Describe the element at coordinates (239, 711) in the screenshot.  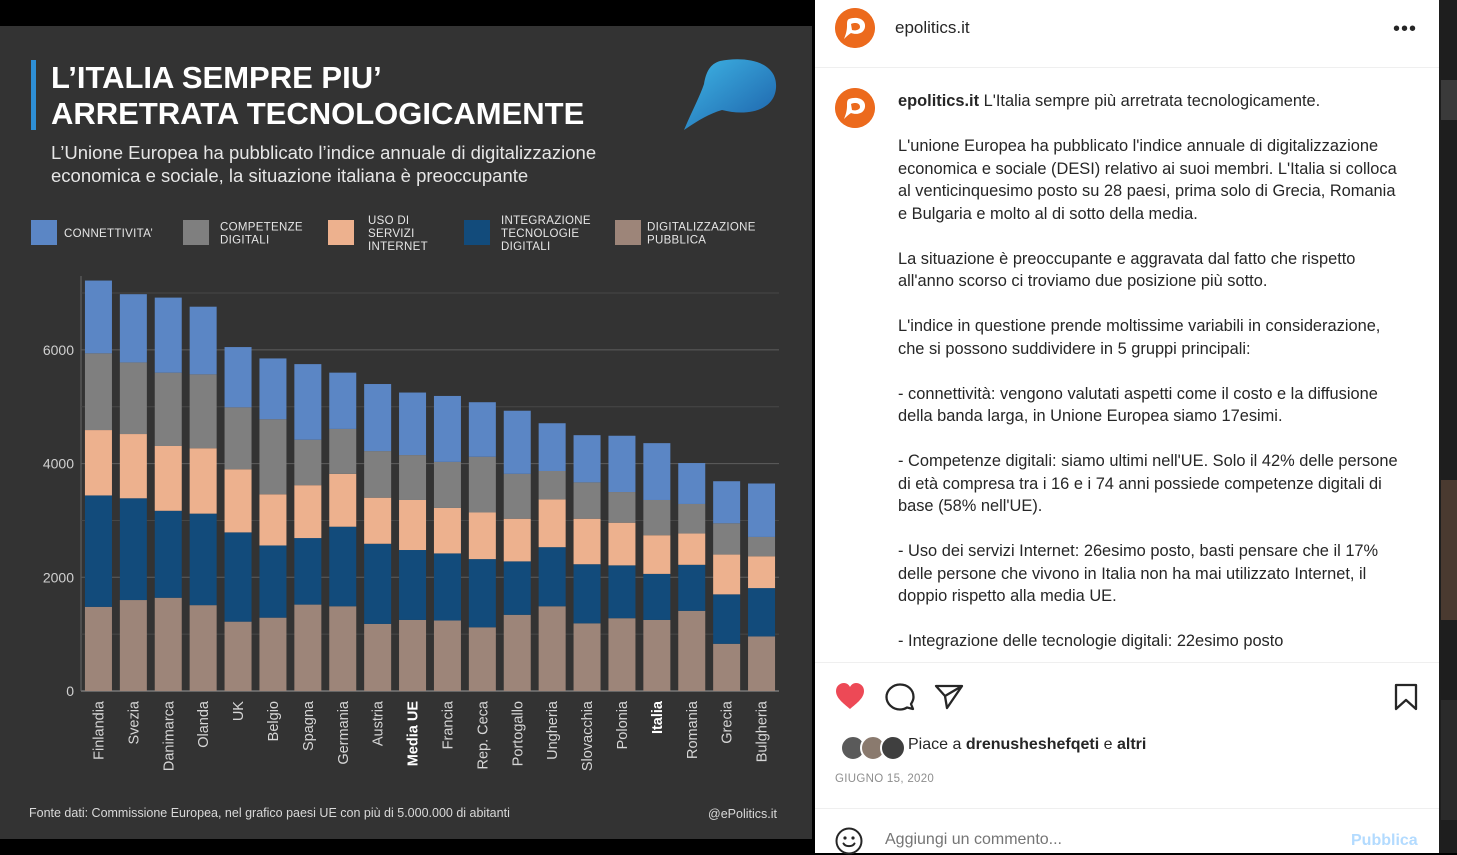
I see `x-tick-label: UK` at that location.